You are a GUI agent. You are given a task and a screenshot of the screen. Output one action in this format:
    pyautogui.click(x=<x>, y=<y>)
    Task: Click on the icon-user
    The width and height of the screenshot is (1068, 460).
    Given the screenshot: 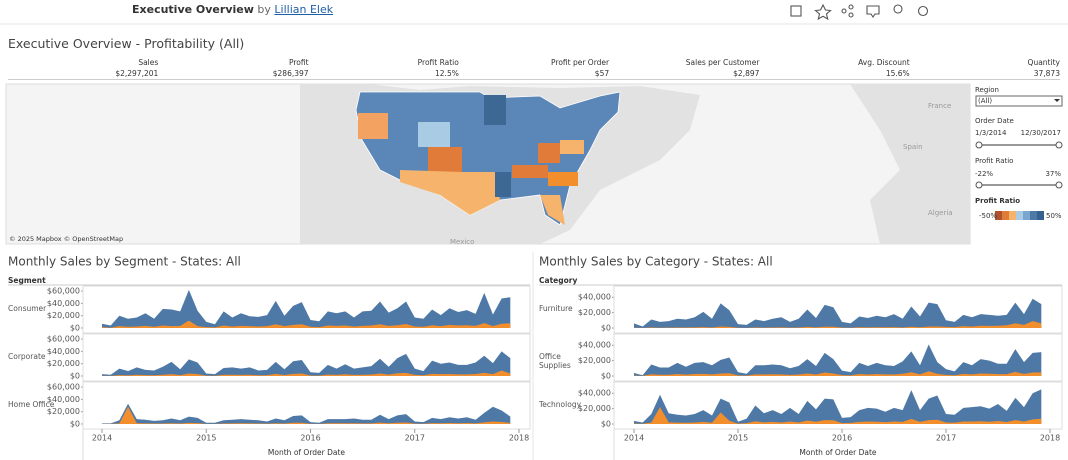 What is the action you would take?
    pyautogui.click(x=898, y=9)
    